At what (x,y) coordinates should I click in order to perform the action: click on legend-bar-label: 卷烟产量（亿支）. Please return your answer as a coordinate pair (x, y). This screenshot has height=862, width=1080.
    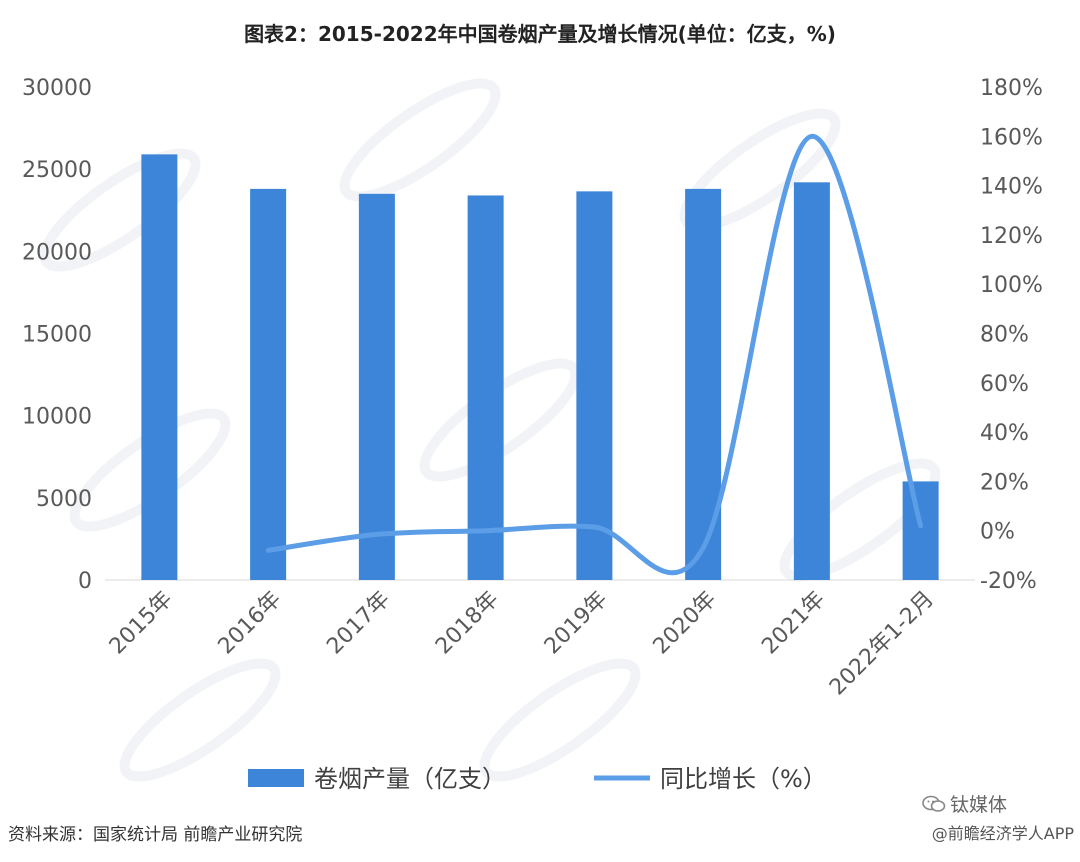
    Looking at the image, I should click on (410, 779).